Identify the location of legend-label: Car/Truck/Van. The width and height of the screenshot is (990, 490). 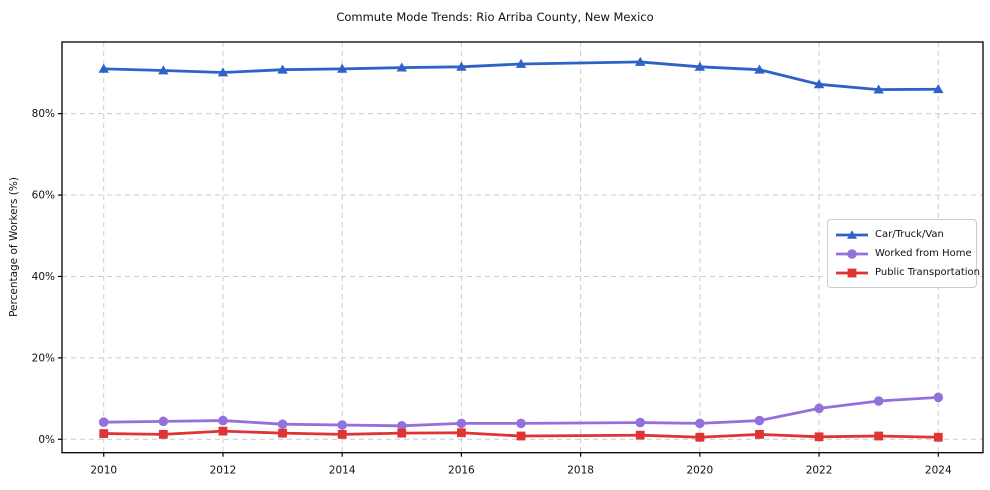
(909, 234).